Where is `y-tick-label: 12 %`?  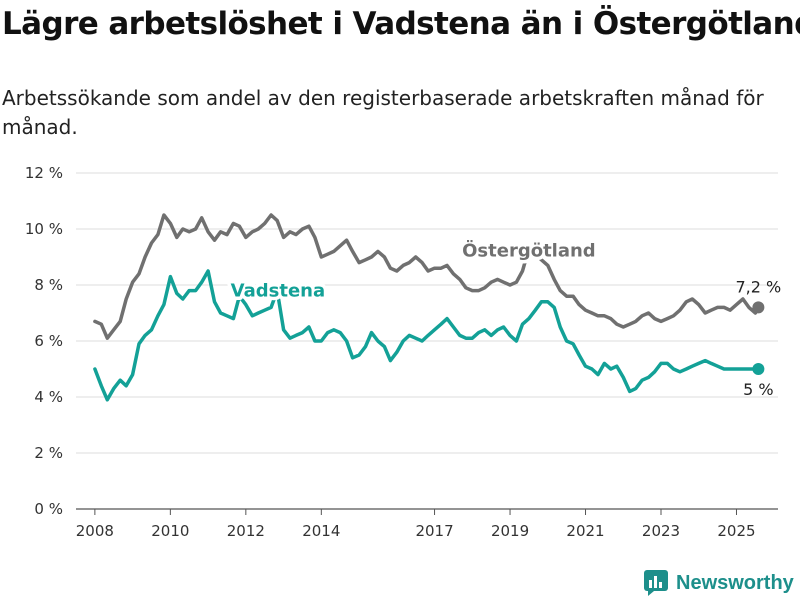
y-tick-label: 12 % is located at coordinates (44, 173).